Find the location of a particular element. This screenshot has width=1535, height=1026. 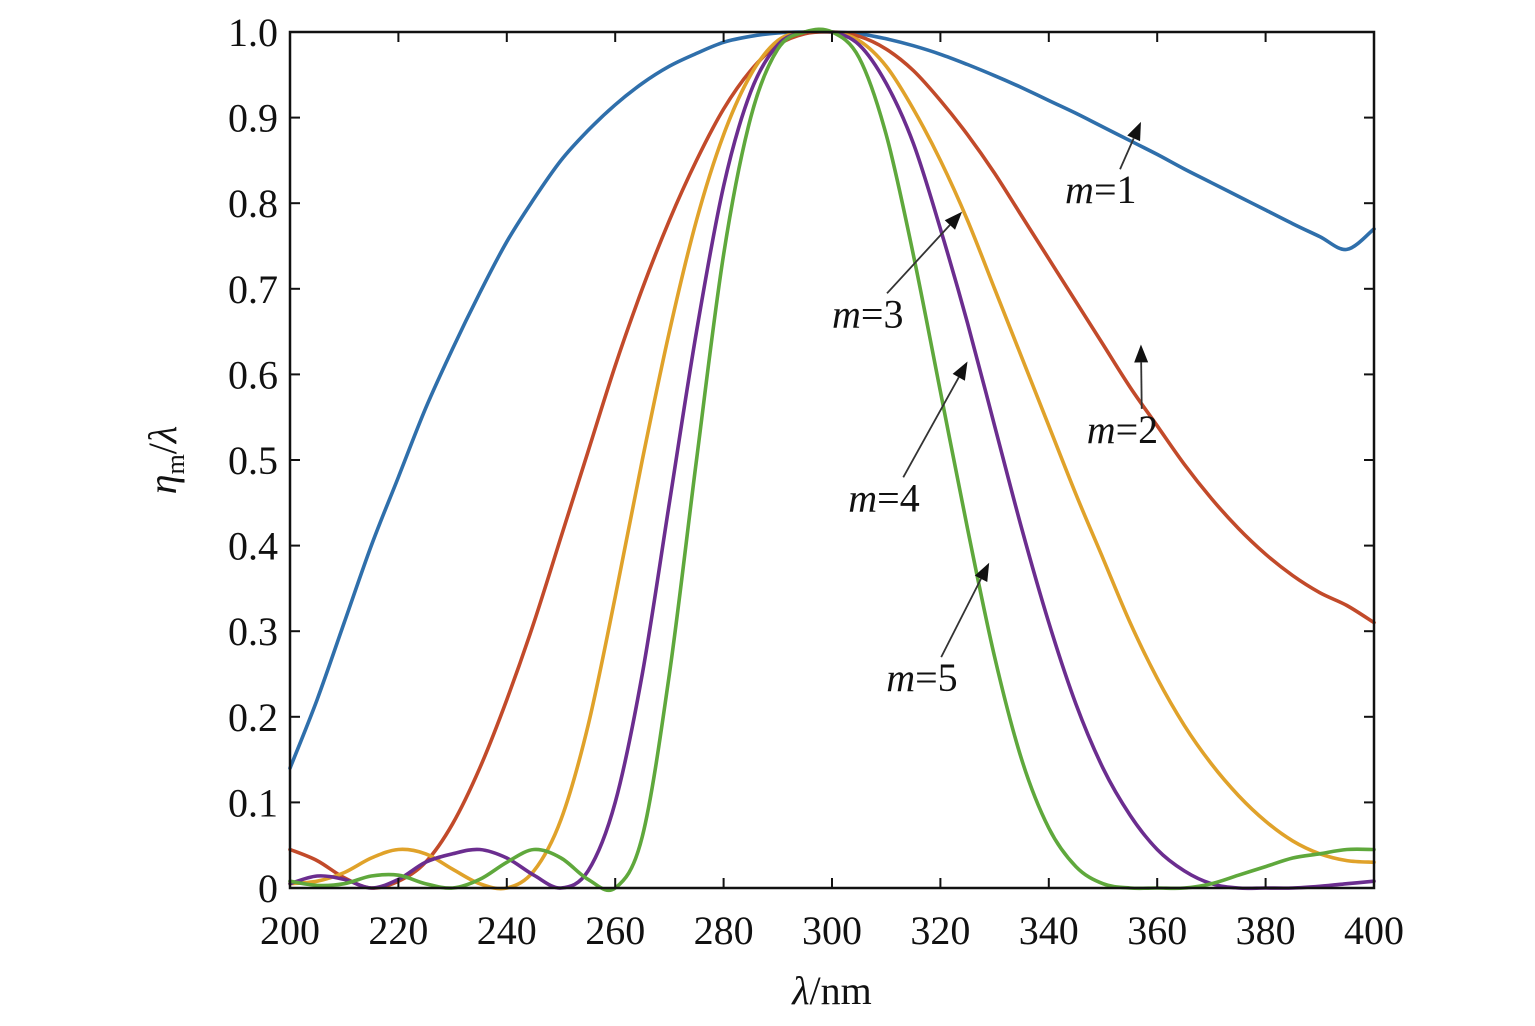

y-tick-label: 0.4 is located at coordinates (253, 546).